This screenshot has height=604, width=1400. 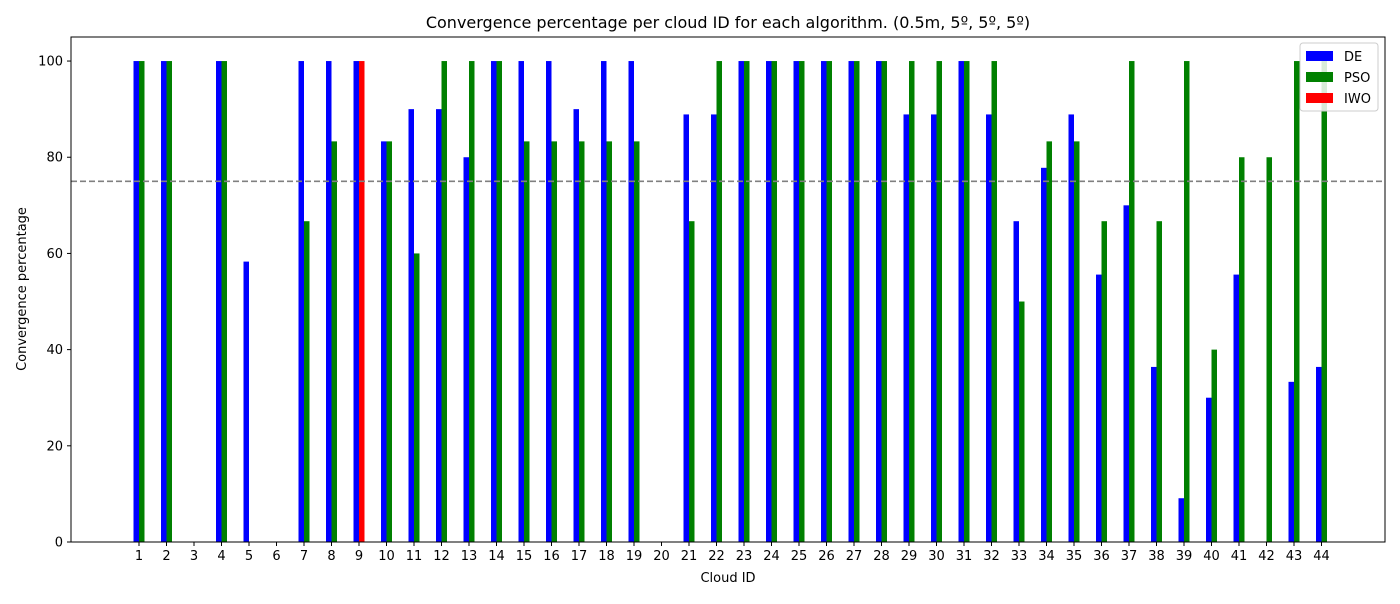 I want to click on x-axis-label: Cloud ID, so click(x=727, y=578).